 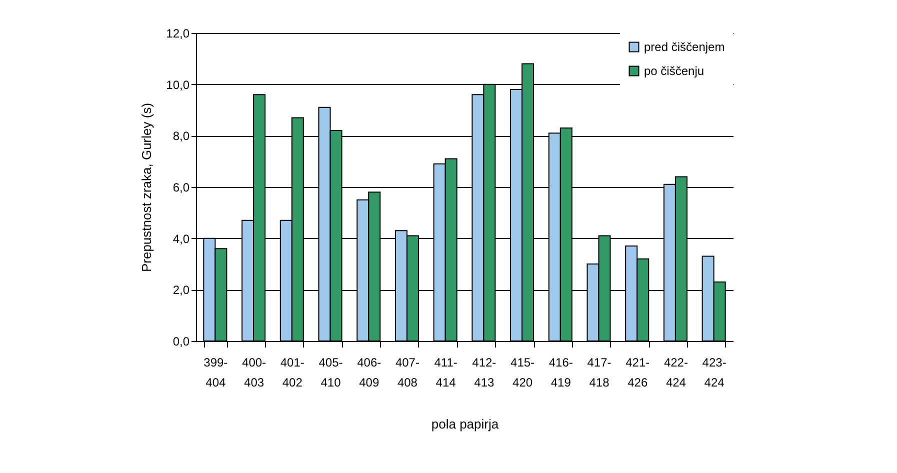 I want to click on x-tick-label: 421-426, so click(x=638, y=373).